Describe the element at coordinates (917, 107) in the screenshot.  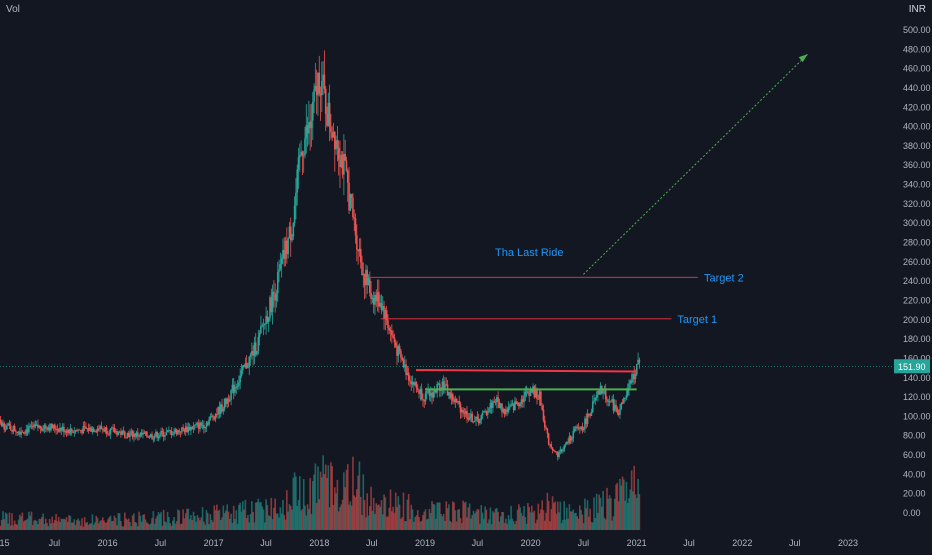
I see `y-tick-label: 420.00` at that location.